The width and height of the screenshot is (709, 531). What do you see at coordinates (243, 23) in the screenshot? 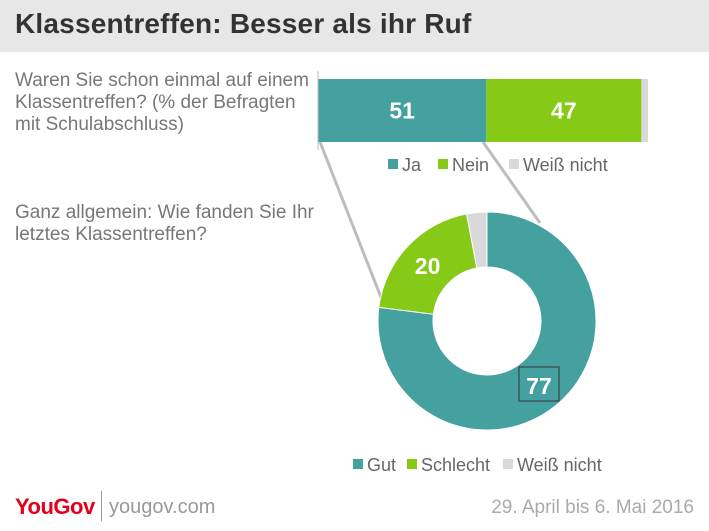
I see `chart-title: Klassentreffen: Besser als ihr Ruf` at bounding box center [243, 23].